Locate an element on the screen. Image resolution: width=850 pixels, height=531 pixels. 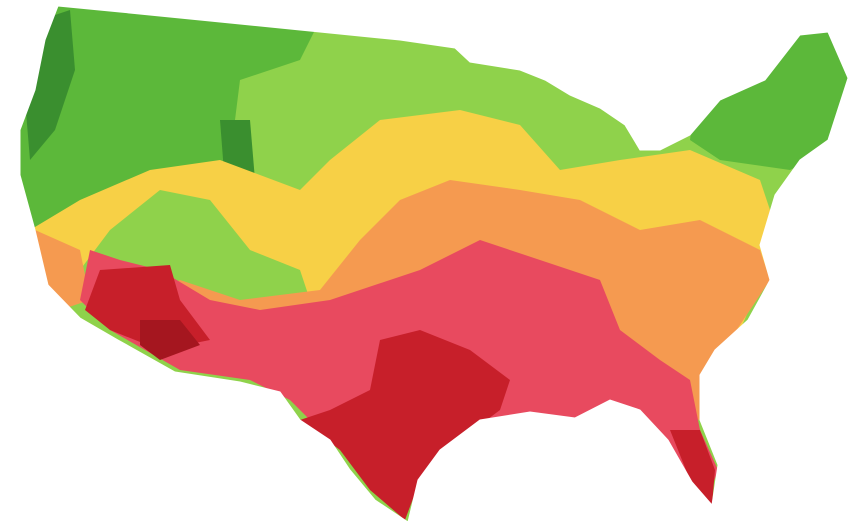
region-red-florida is located at coordinates (692, 467).